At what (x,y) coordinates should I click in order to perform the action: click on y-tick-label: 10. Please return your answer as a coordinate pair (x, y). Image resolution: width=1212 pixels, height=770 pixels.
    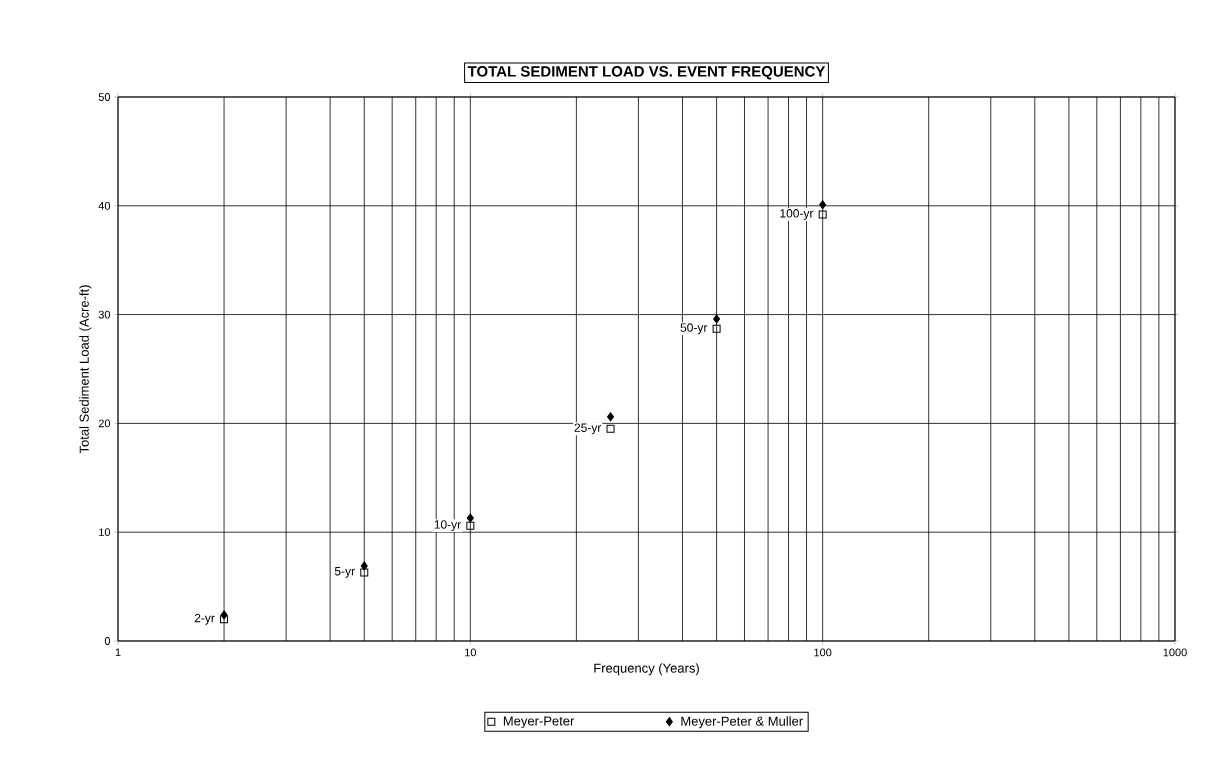
    Looking at the image, I should click on (105, 532).